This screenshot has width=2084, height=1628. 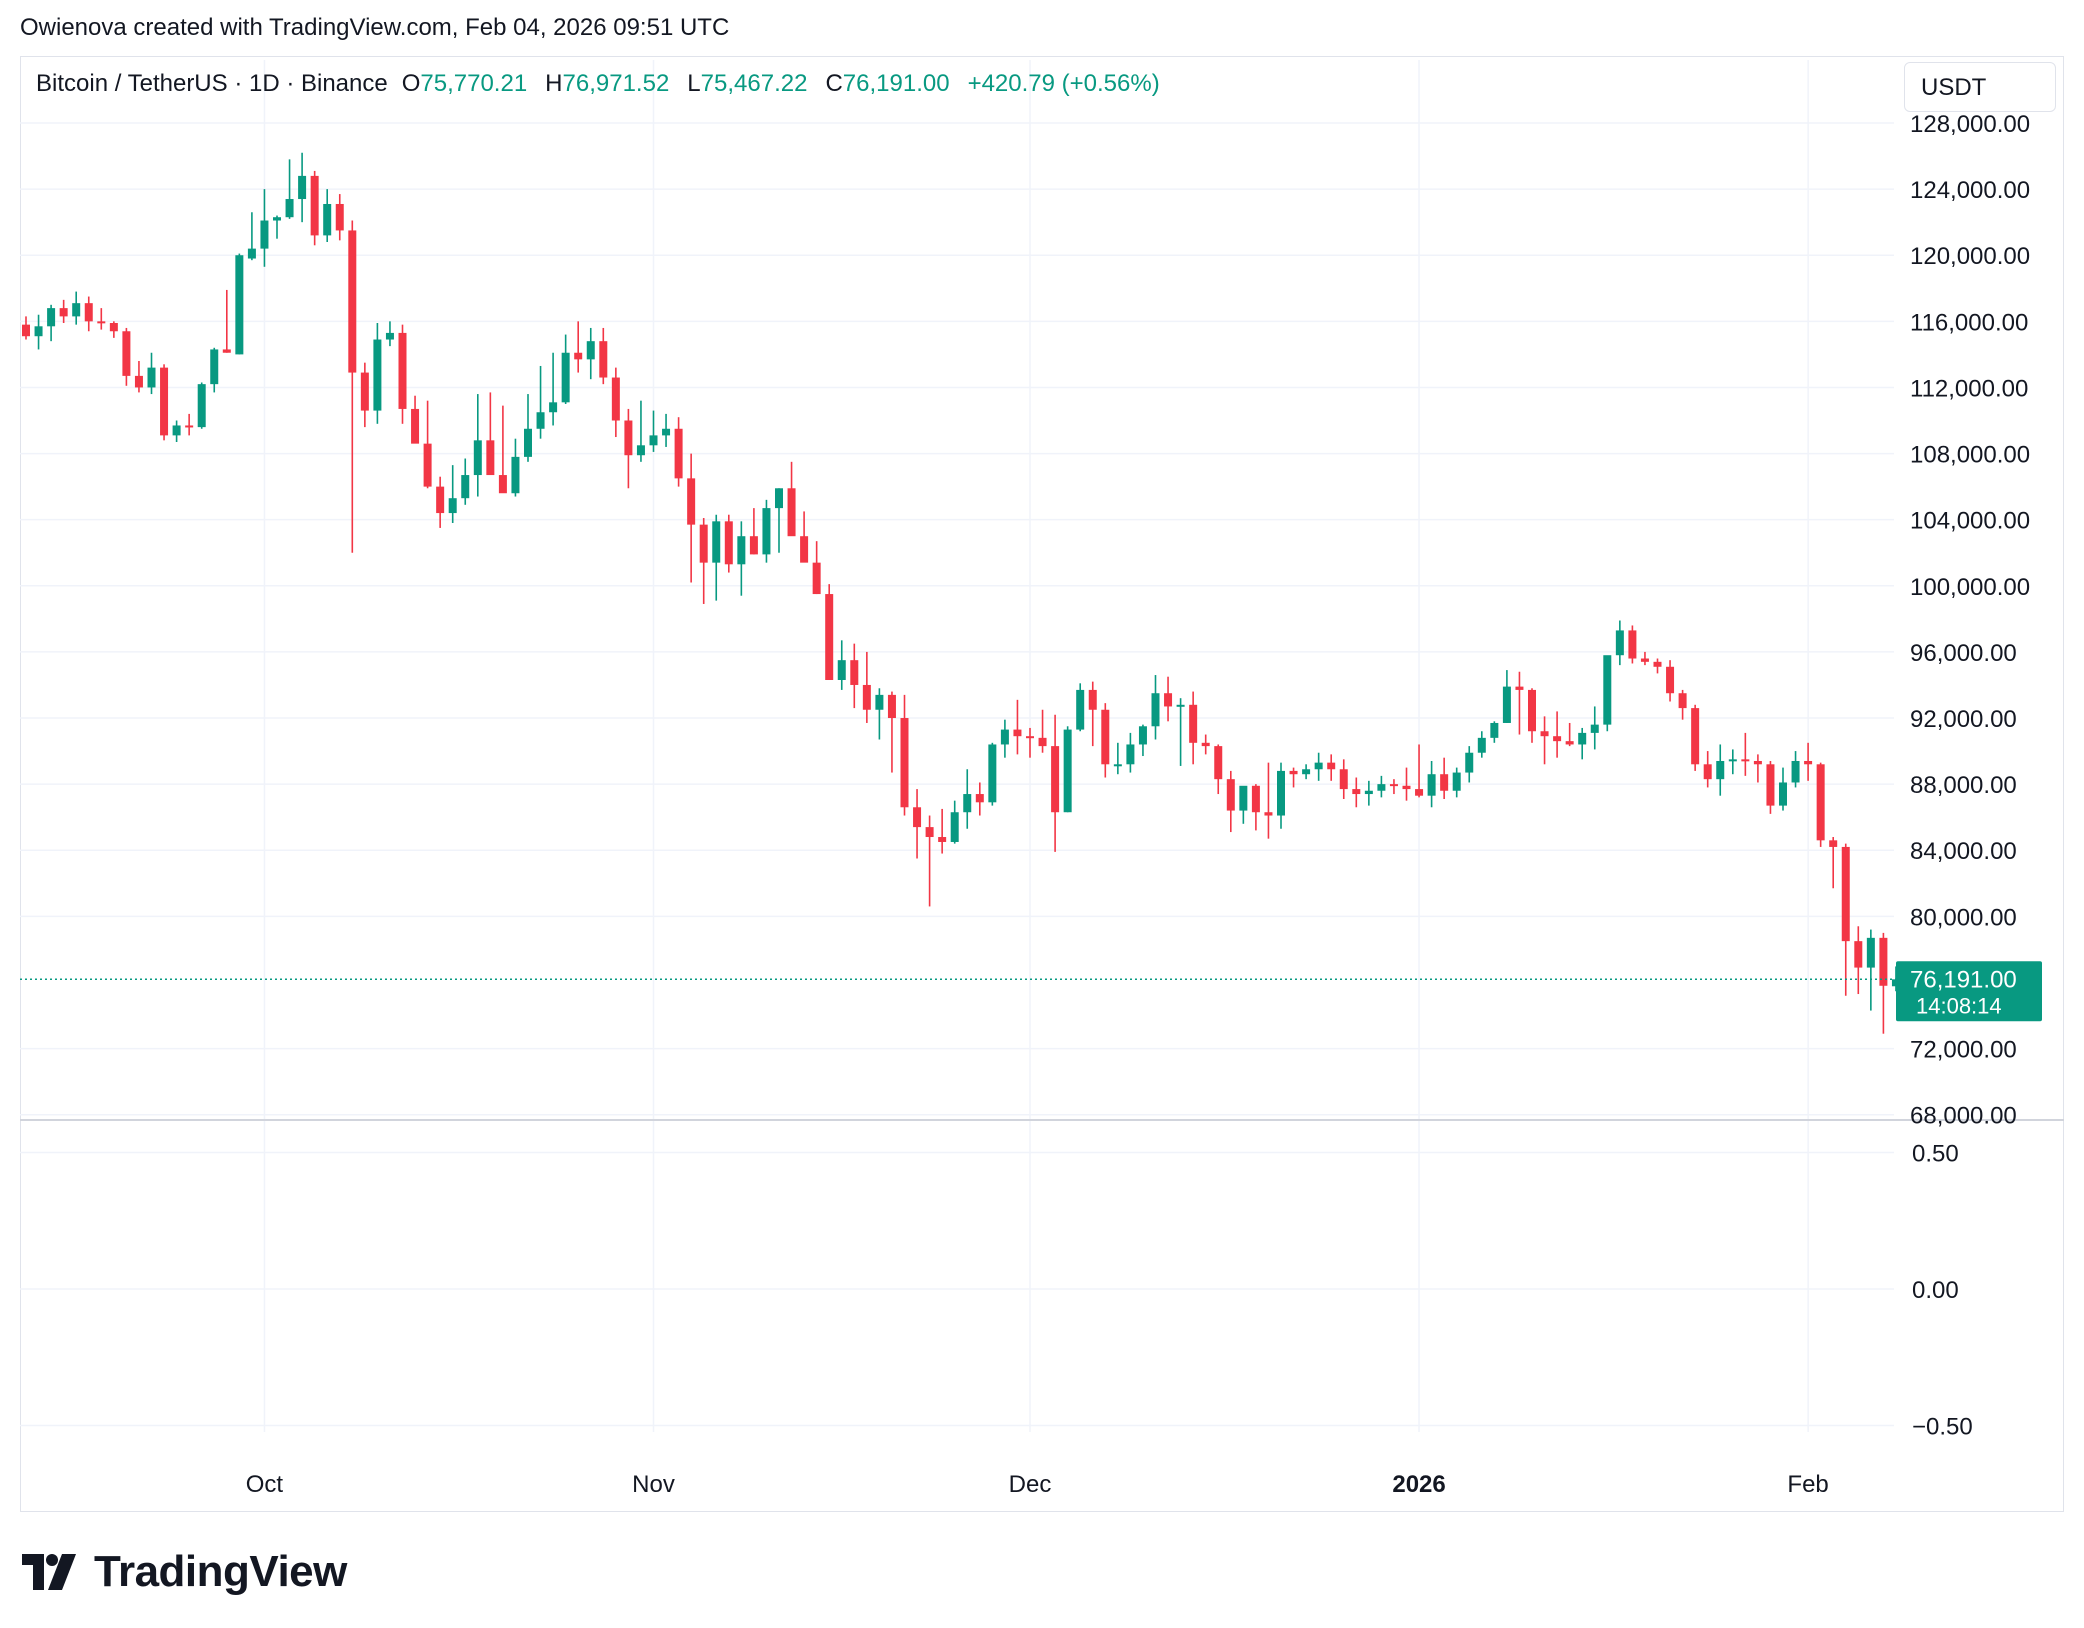 I want to click on price-tick-label: 124,000.00, so click(x=1970, y=190).